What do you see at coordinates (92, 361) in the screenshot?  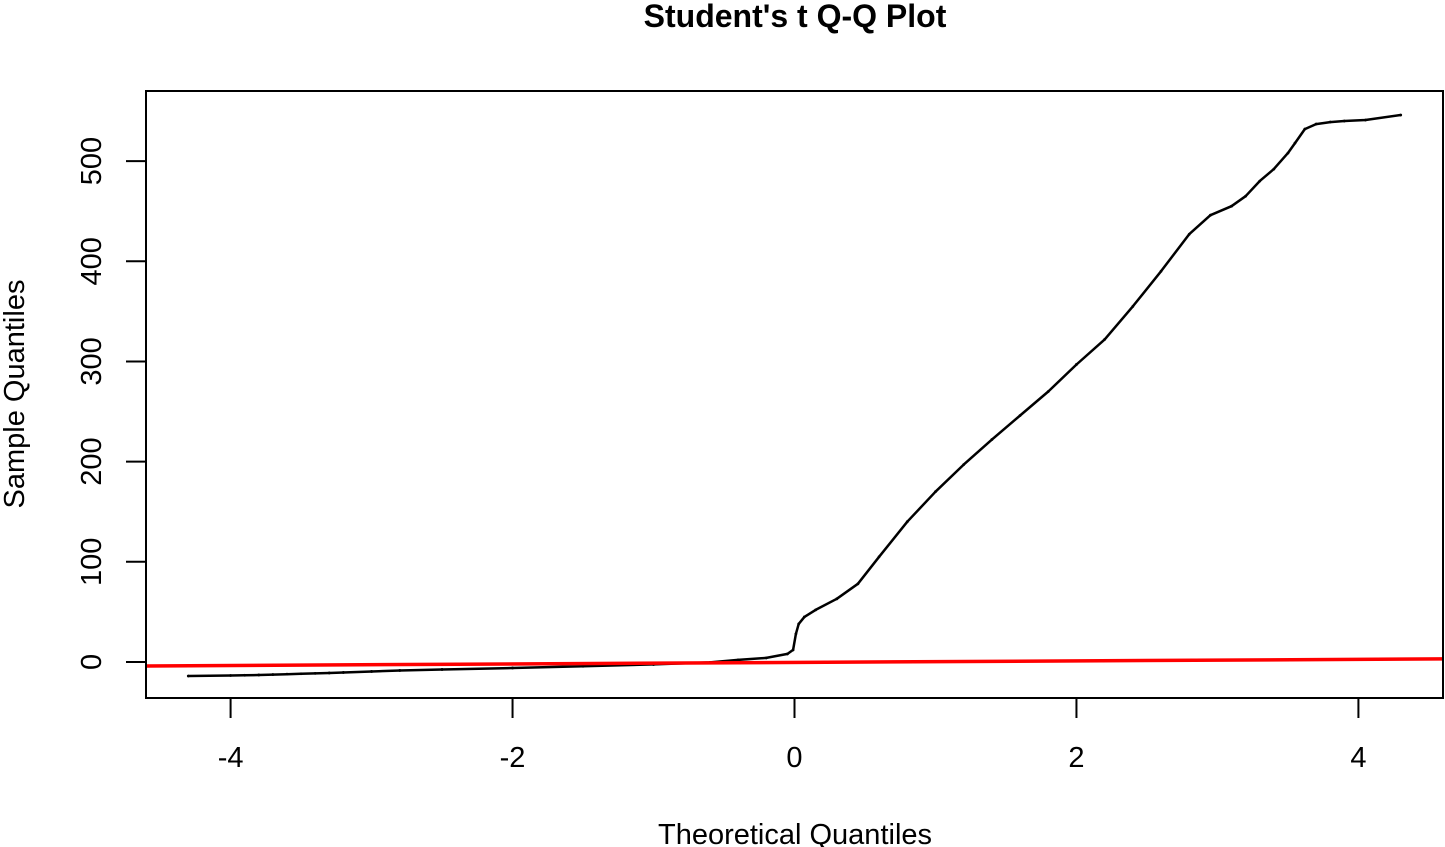 I see `y-tick-label: 300` at bounding box center [92, 361].